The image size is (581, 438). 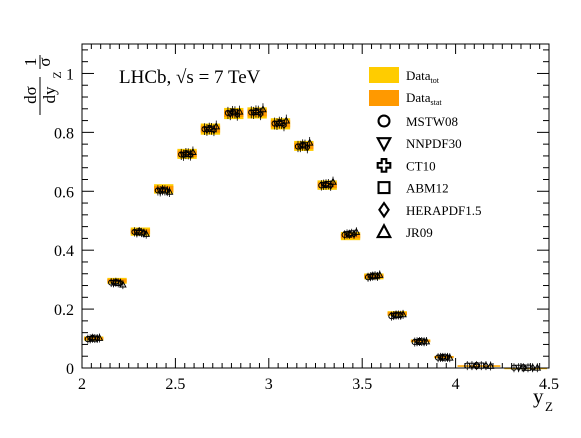 What do you see at coordinates (269, 384) in the screenshot?
I see `x-tick-label: 3` at bounding box center [269, 384].